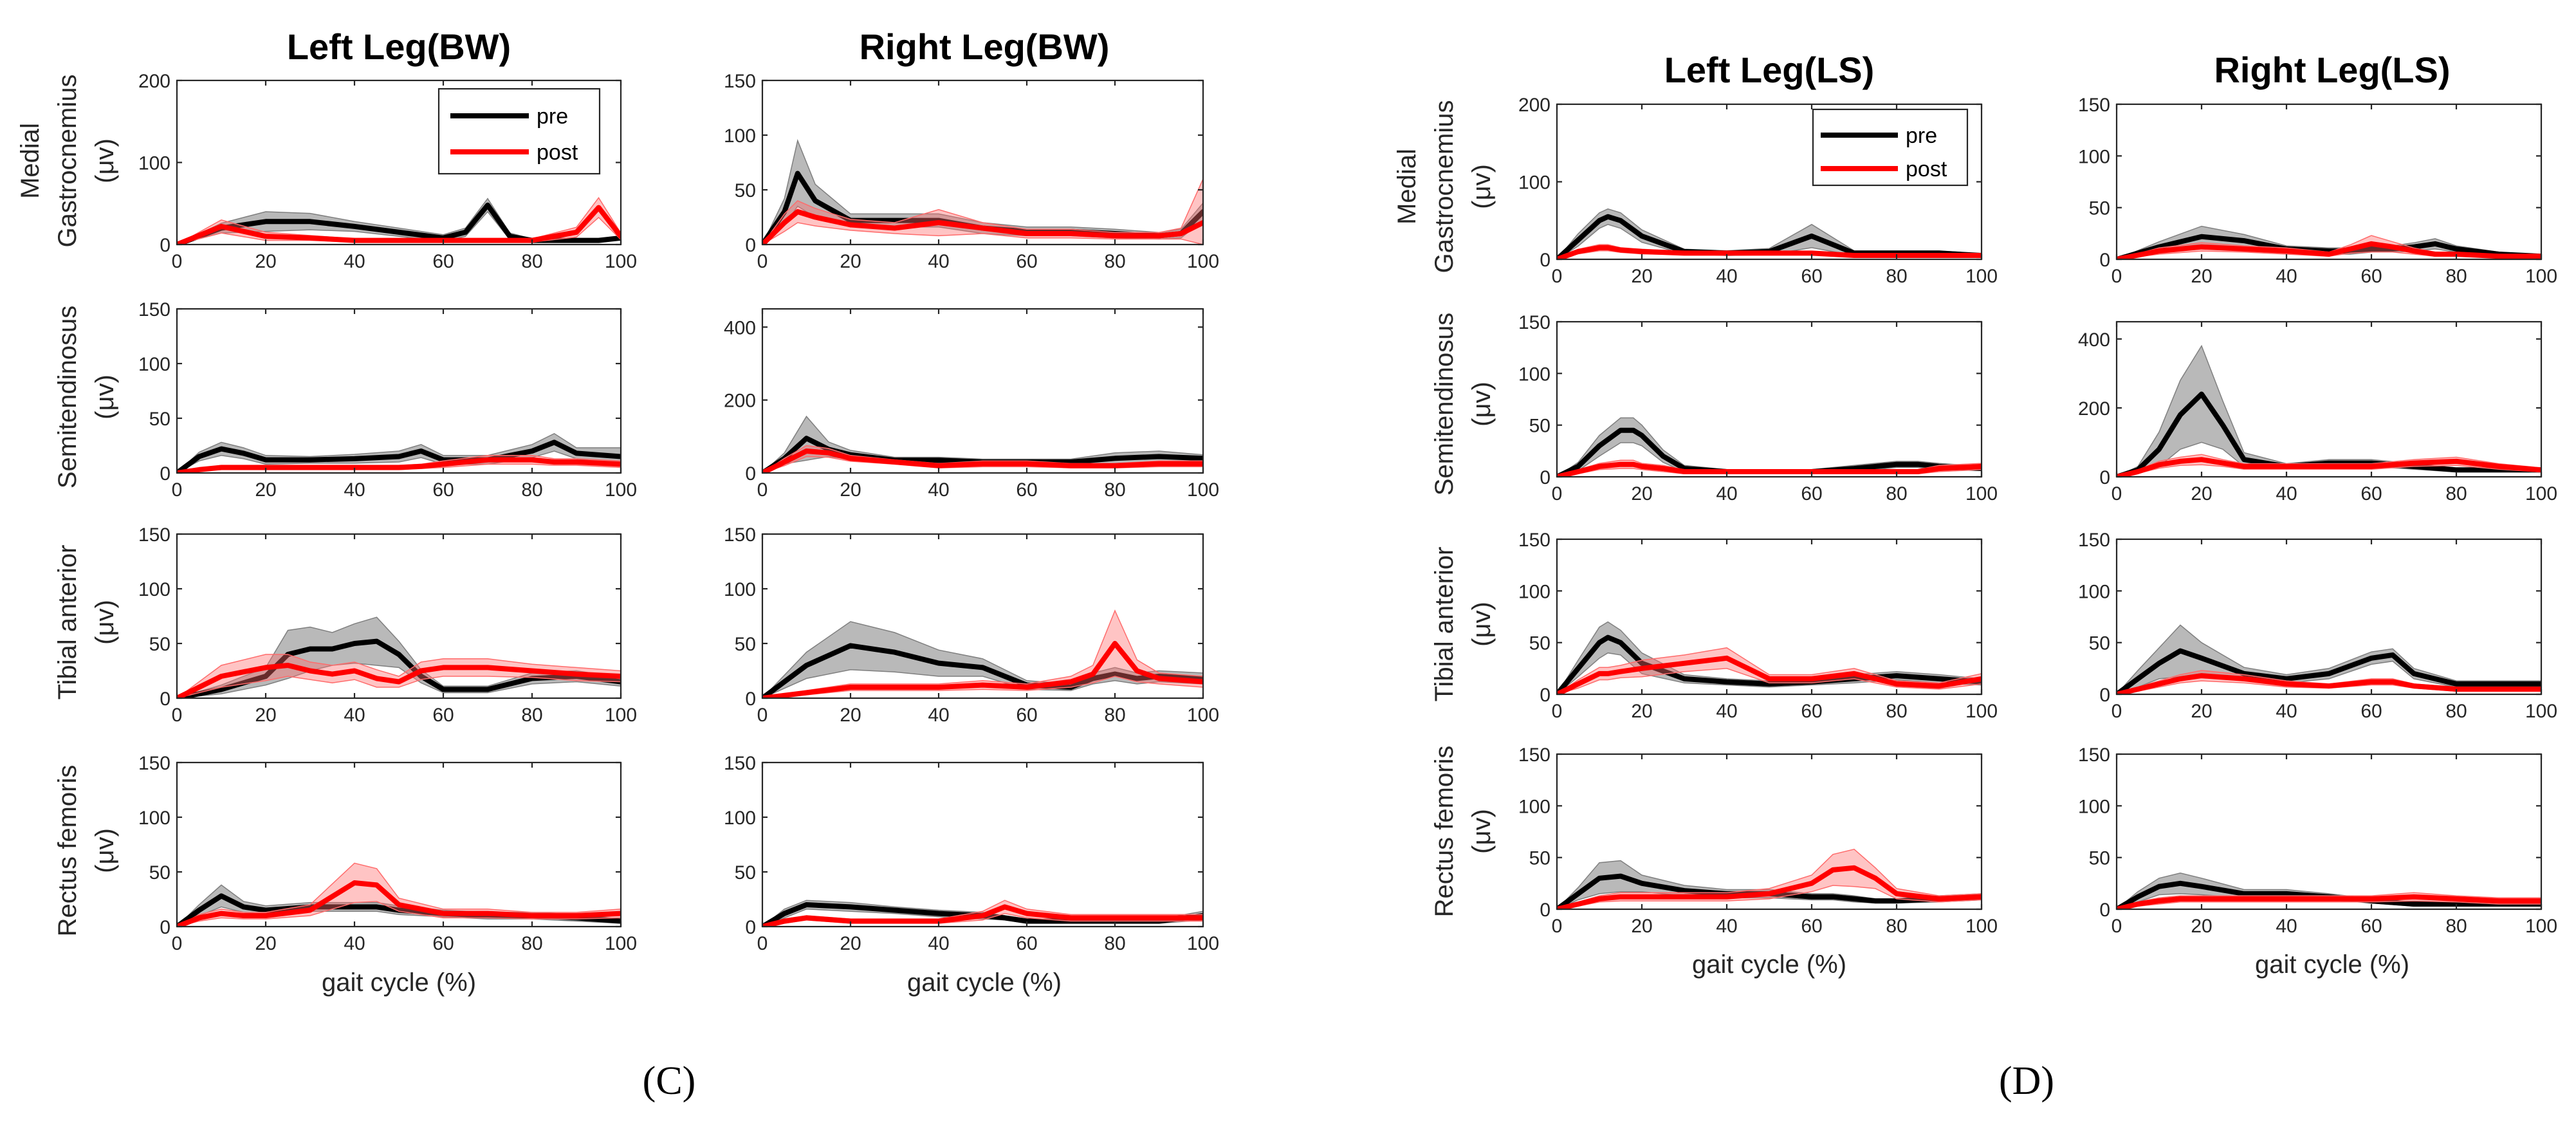  I want to click on row-label-d-gastrocnemius: Medial Gastrocnemius (μv), so click(1444, 186).